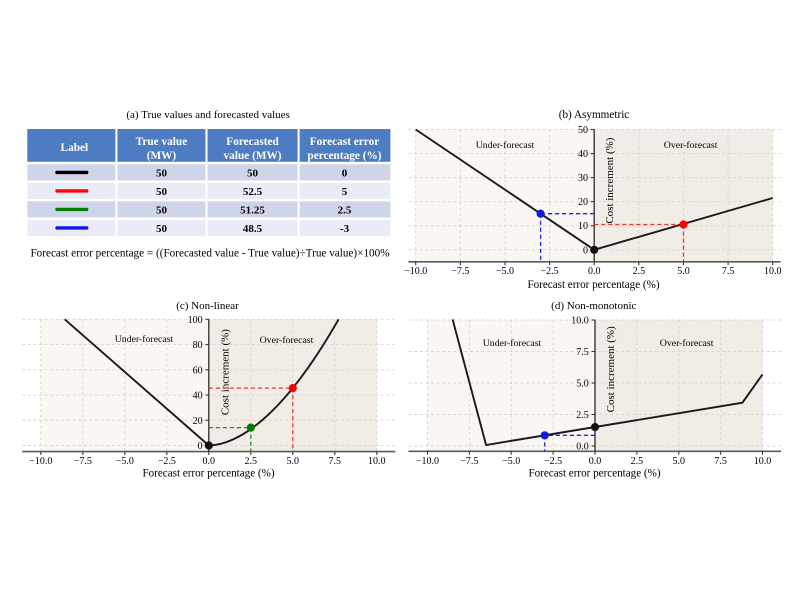  Describe the element at coordinates (345, 229) in the screenshot. I see `svg-text: -3` at that location.